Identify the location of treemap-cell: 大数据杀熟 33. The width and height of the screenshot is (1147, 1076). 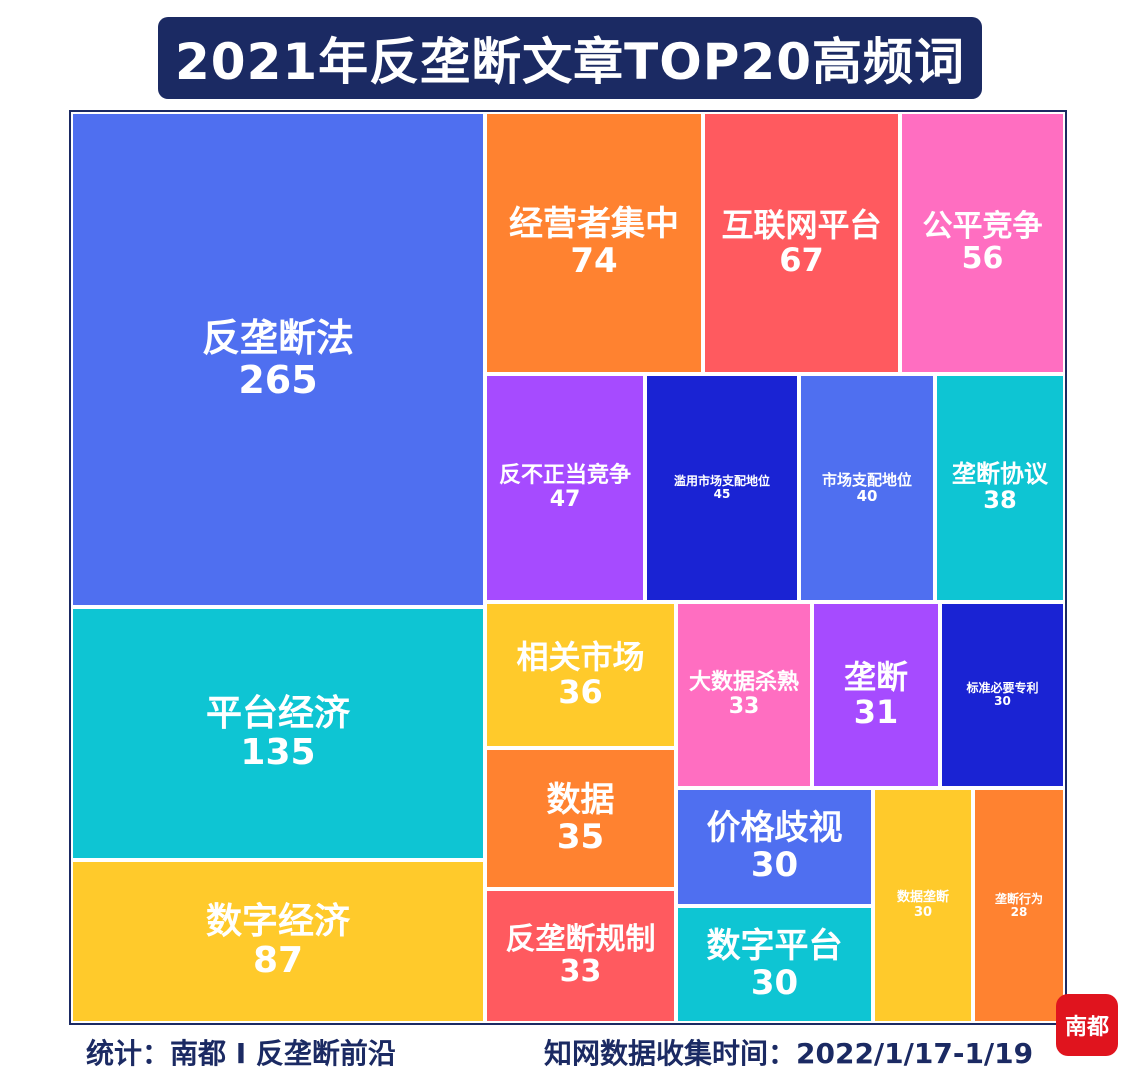
(744, 695).